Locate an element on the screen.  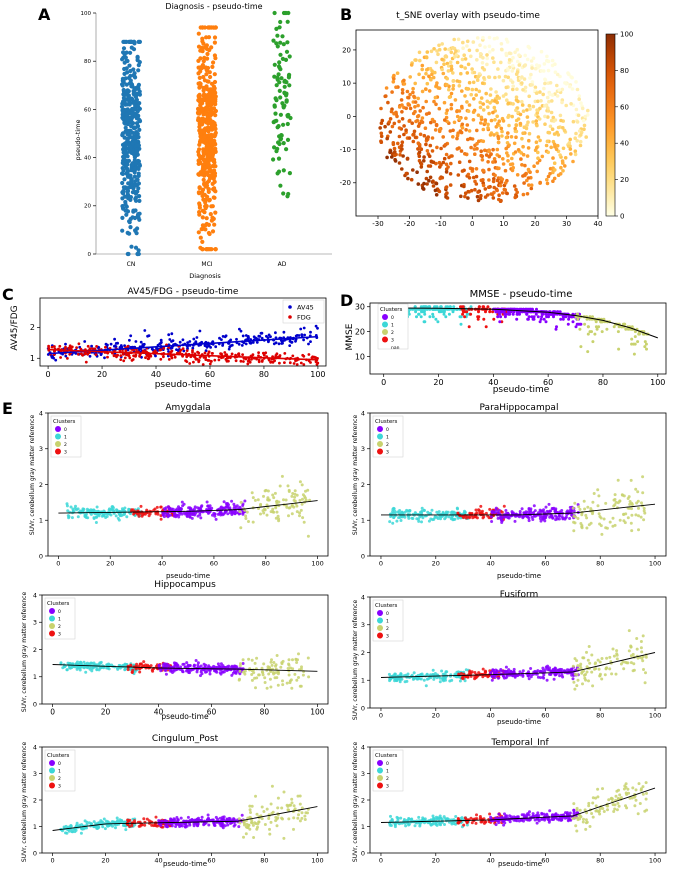
suvr-x-tick-label: 80 is located at coordinates (600, 564).